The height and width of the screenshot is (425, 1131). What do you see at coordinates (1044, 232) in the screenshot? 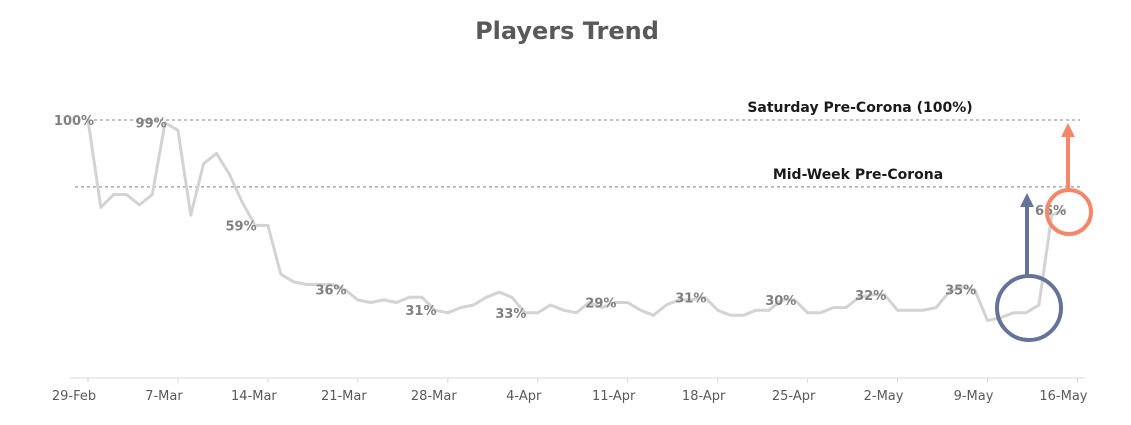
I see `annotations` at bounding box center [1044, 232].